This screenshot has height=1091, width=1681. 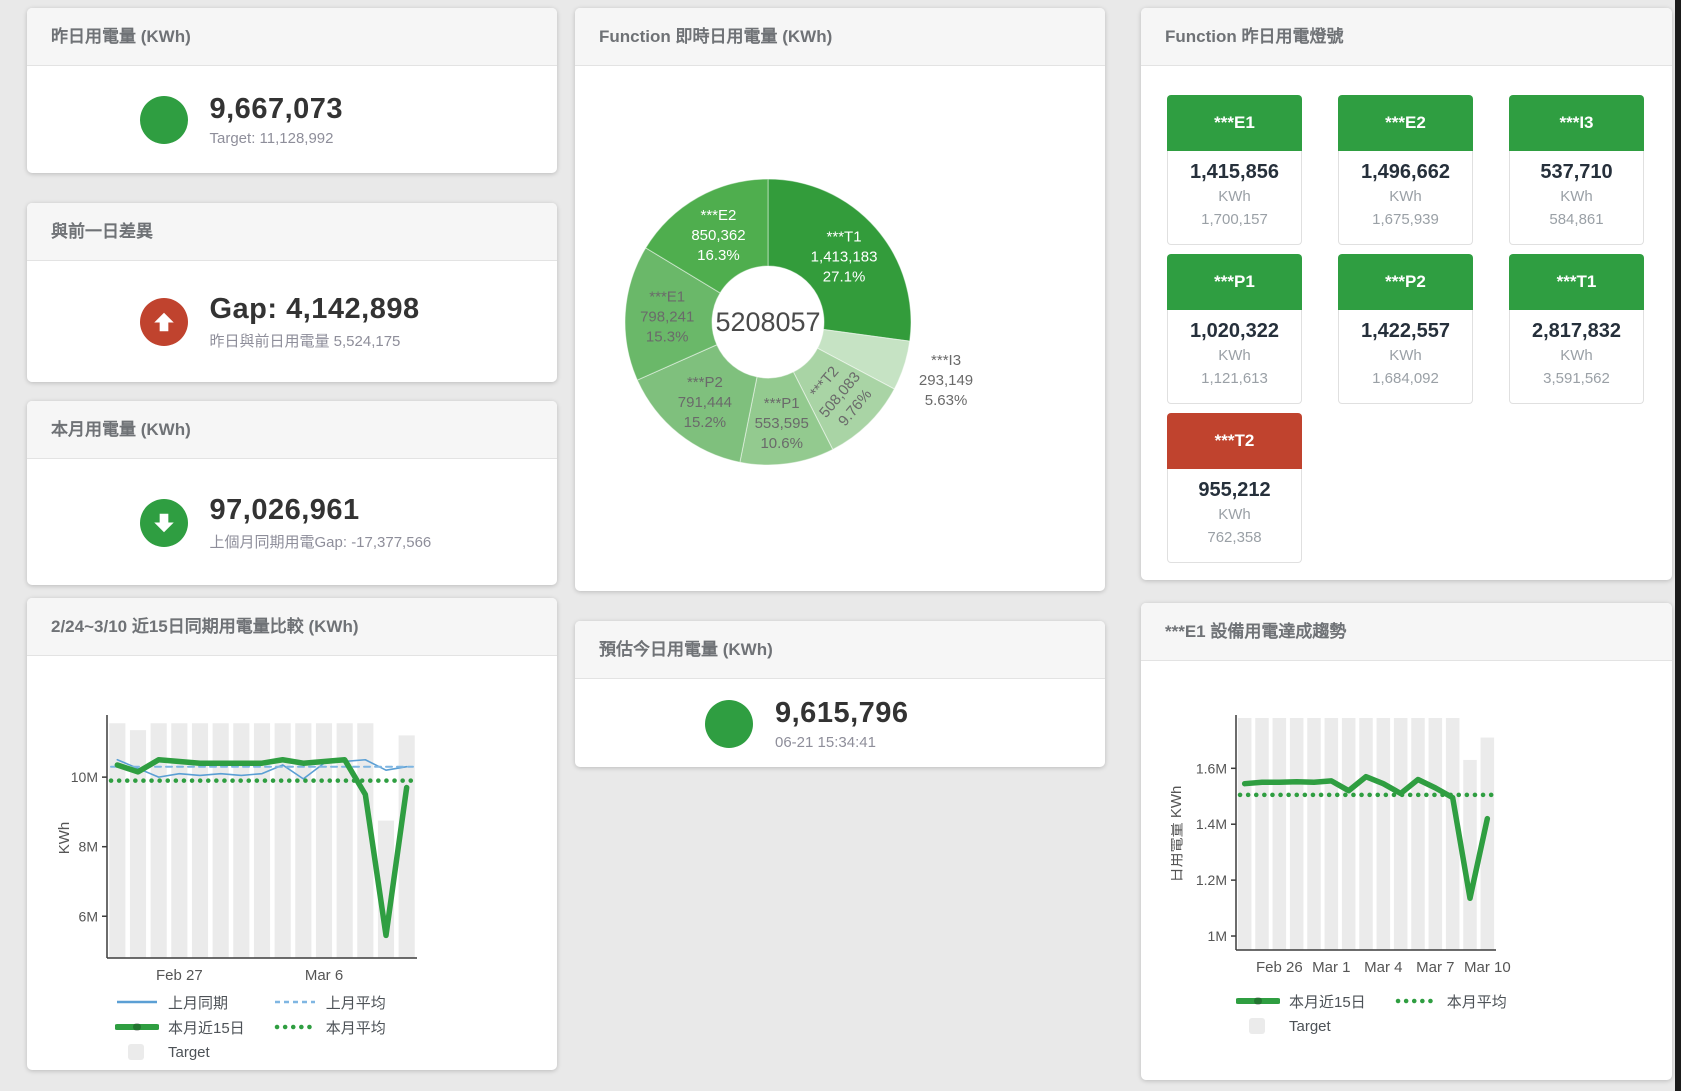 I want to click on svg-text: 8M, so click(x=88, y=847).